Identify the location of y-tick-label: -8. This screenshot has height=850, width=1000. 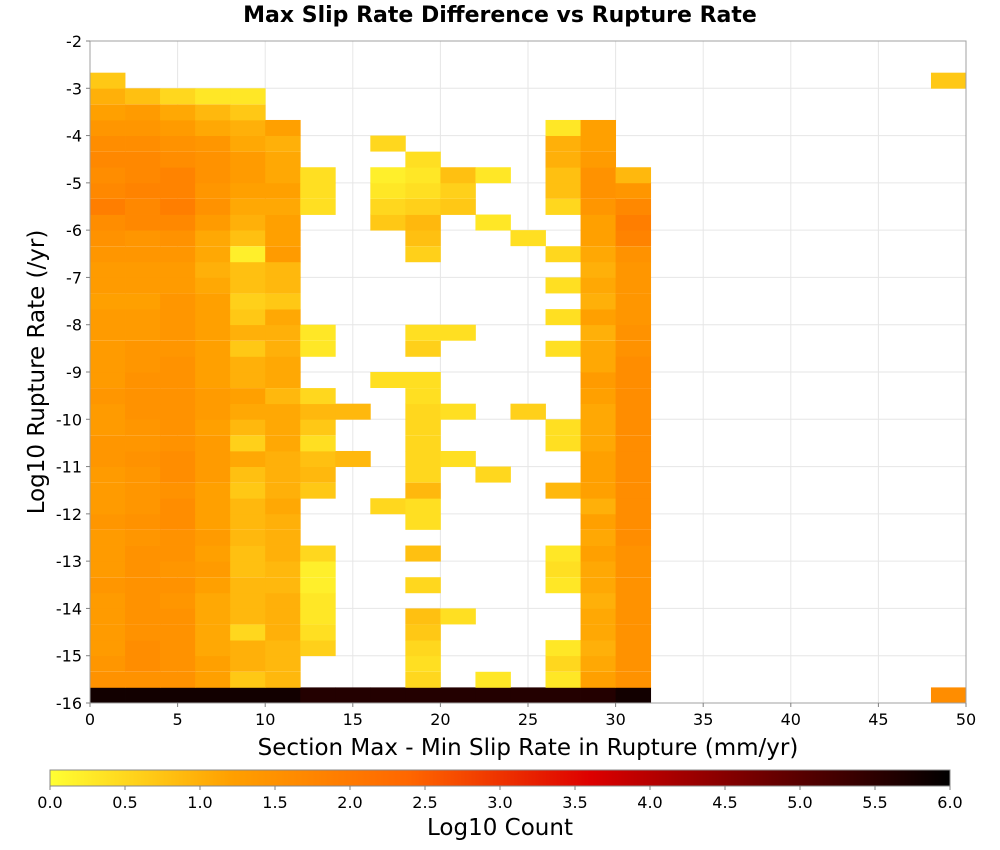
(74, 325).